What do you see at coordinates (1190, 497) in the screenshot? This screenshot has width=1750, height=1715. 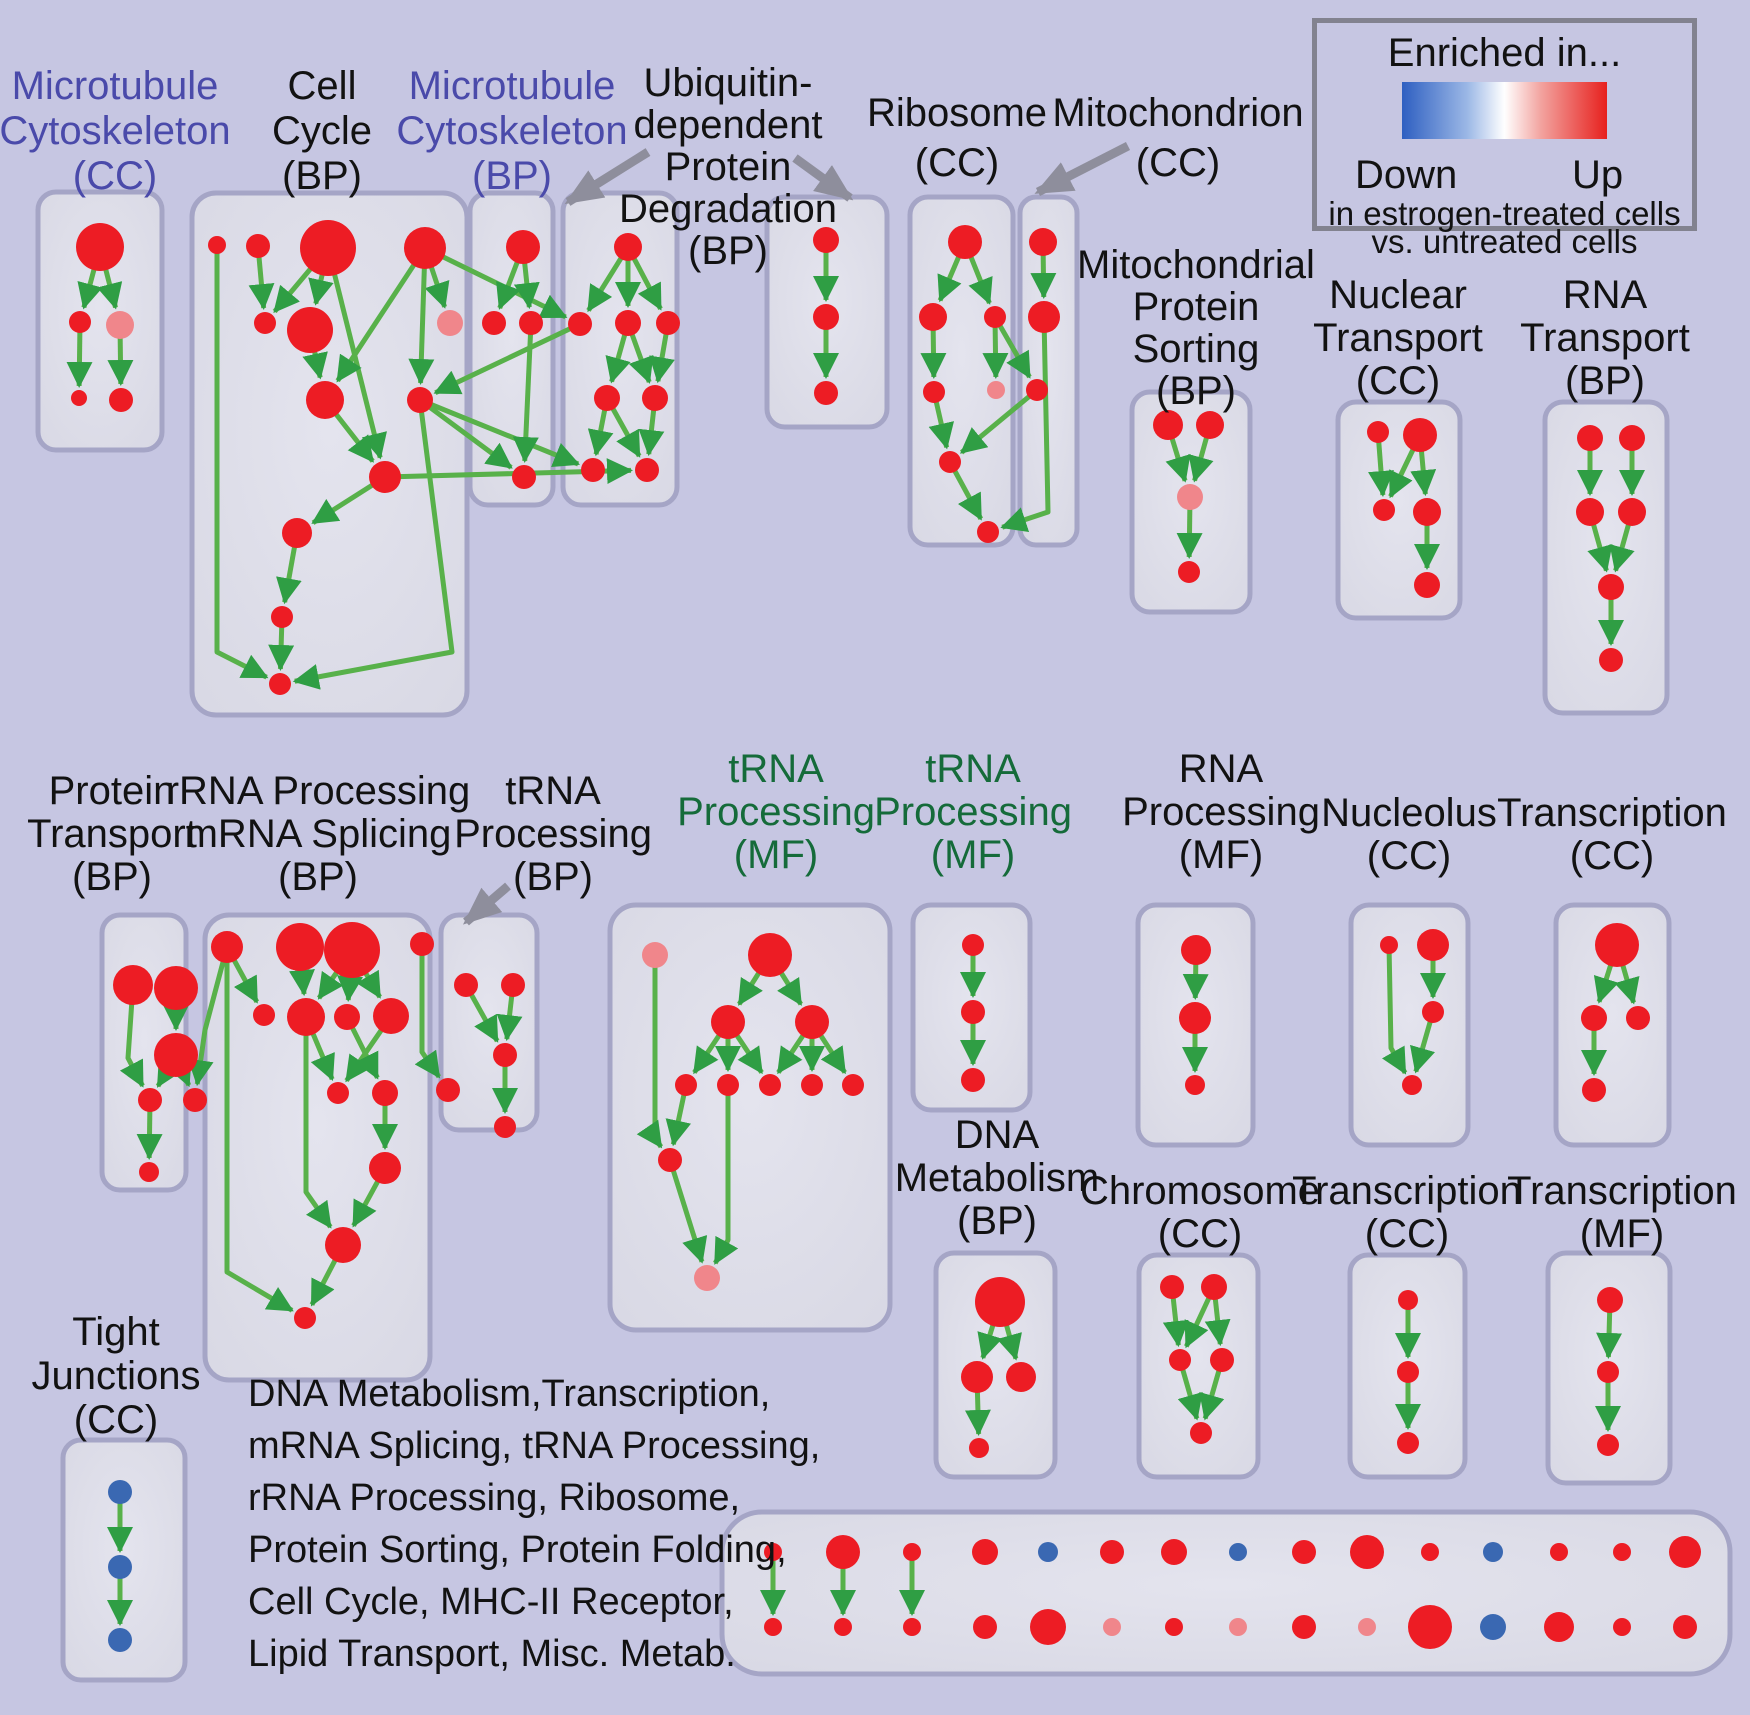 I see `node-mpsp` at bounding box center [1190, 497].